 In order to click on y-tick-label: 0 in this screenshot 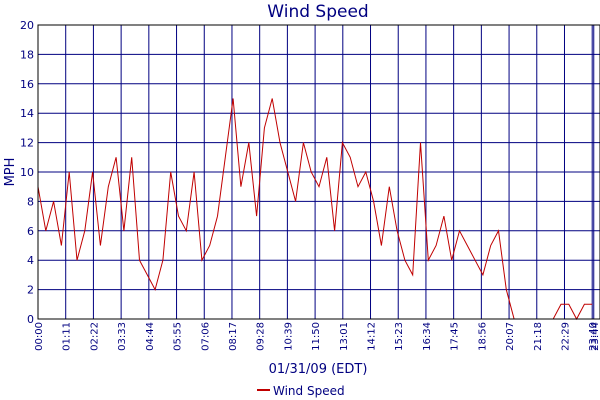, I will do `click(30, 319)`.